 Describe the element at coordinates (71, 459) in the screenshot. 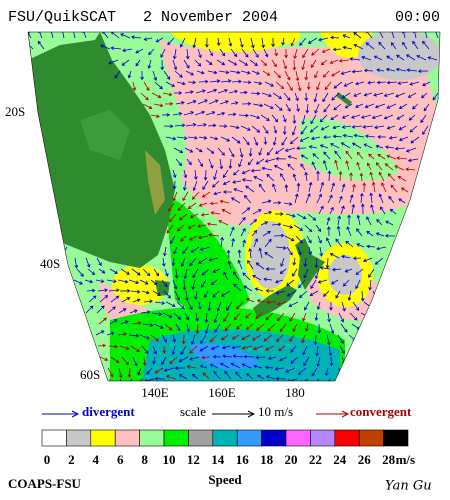

I see `colorbar-tick: 2` at that location.